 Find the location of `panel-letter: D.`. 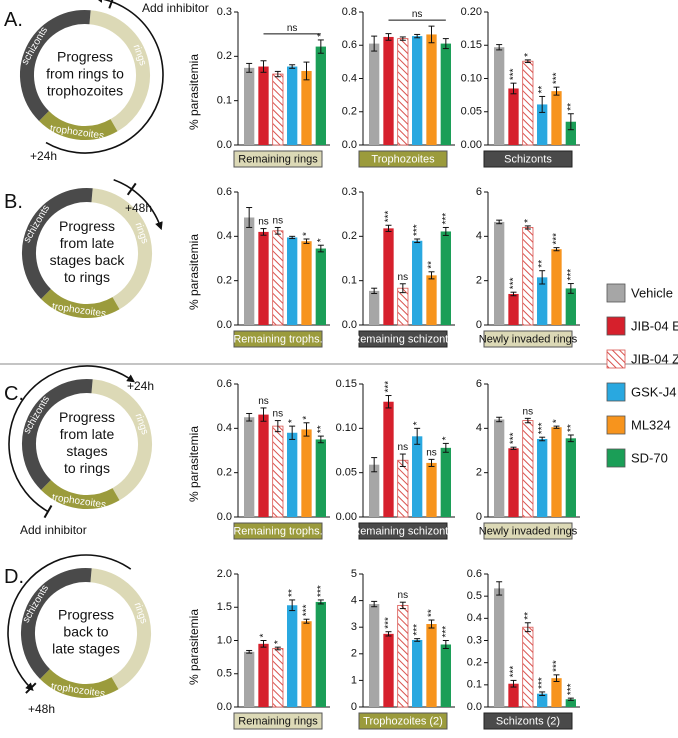

panel-letter: D. is located at coordinates (14, 577).